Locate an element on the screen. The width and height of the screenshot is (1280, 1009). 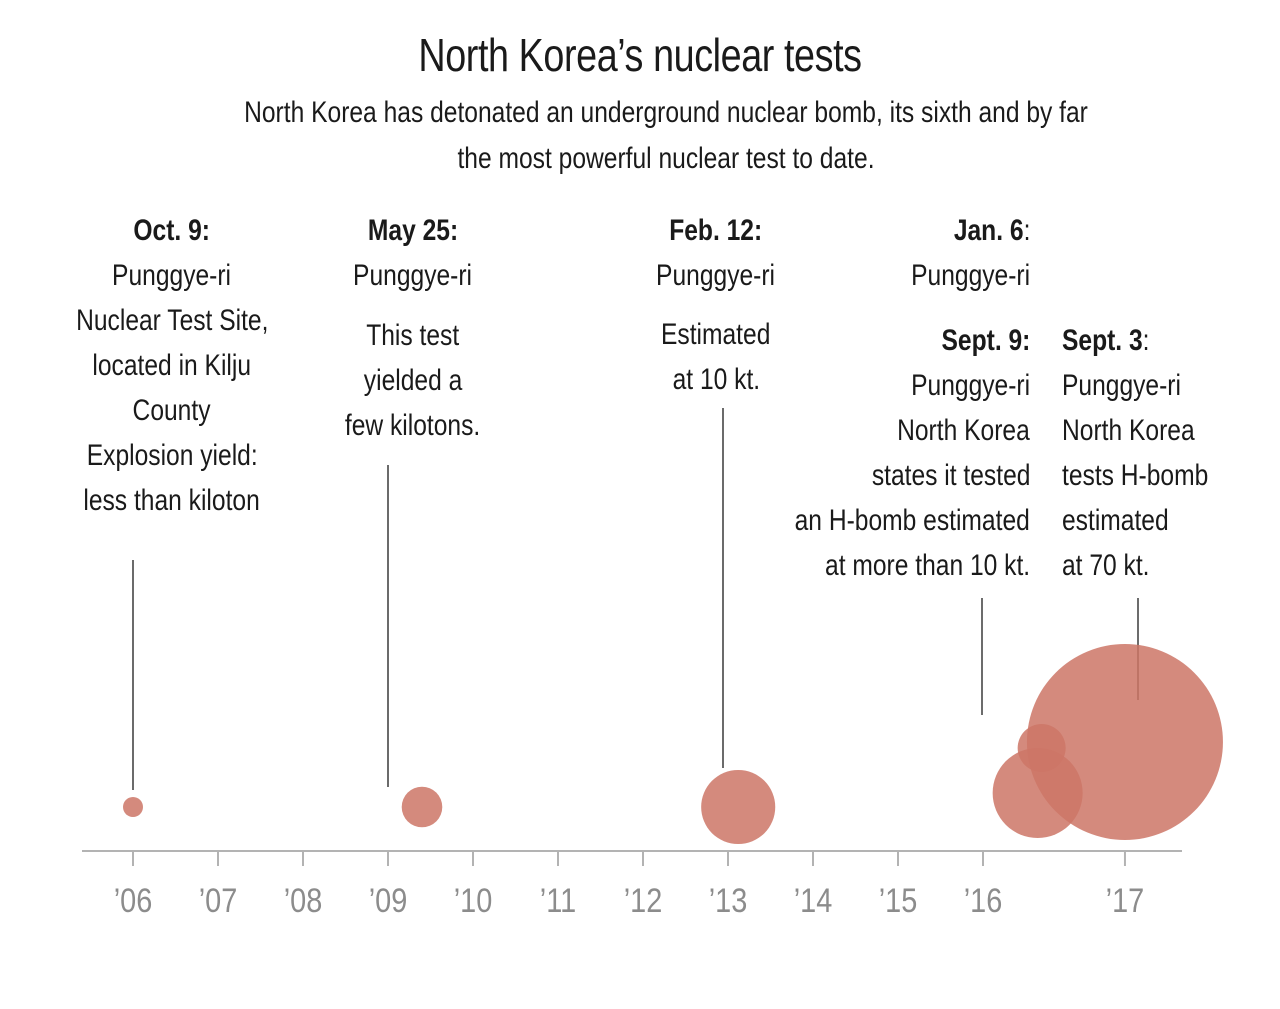
x-tick-label: ’17 is located at coordinates (1125, 900).